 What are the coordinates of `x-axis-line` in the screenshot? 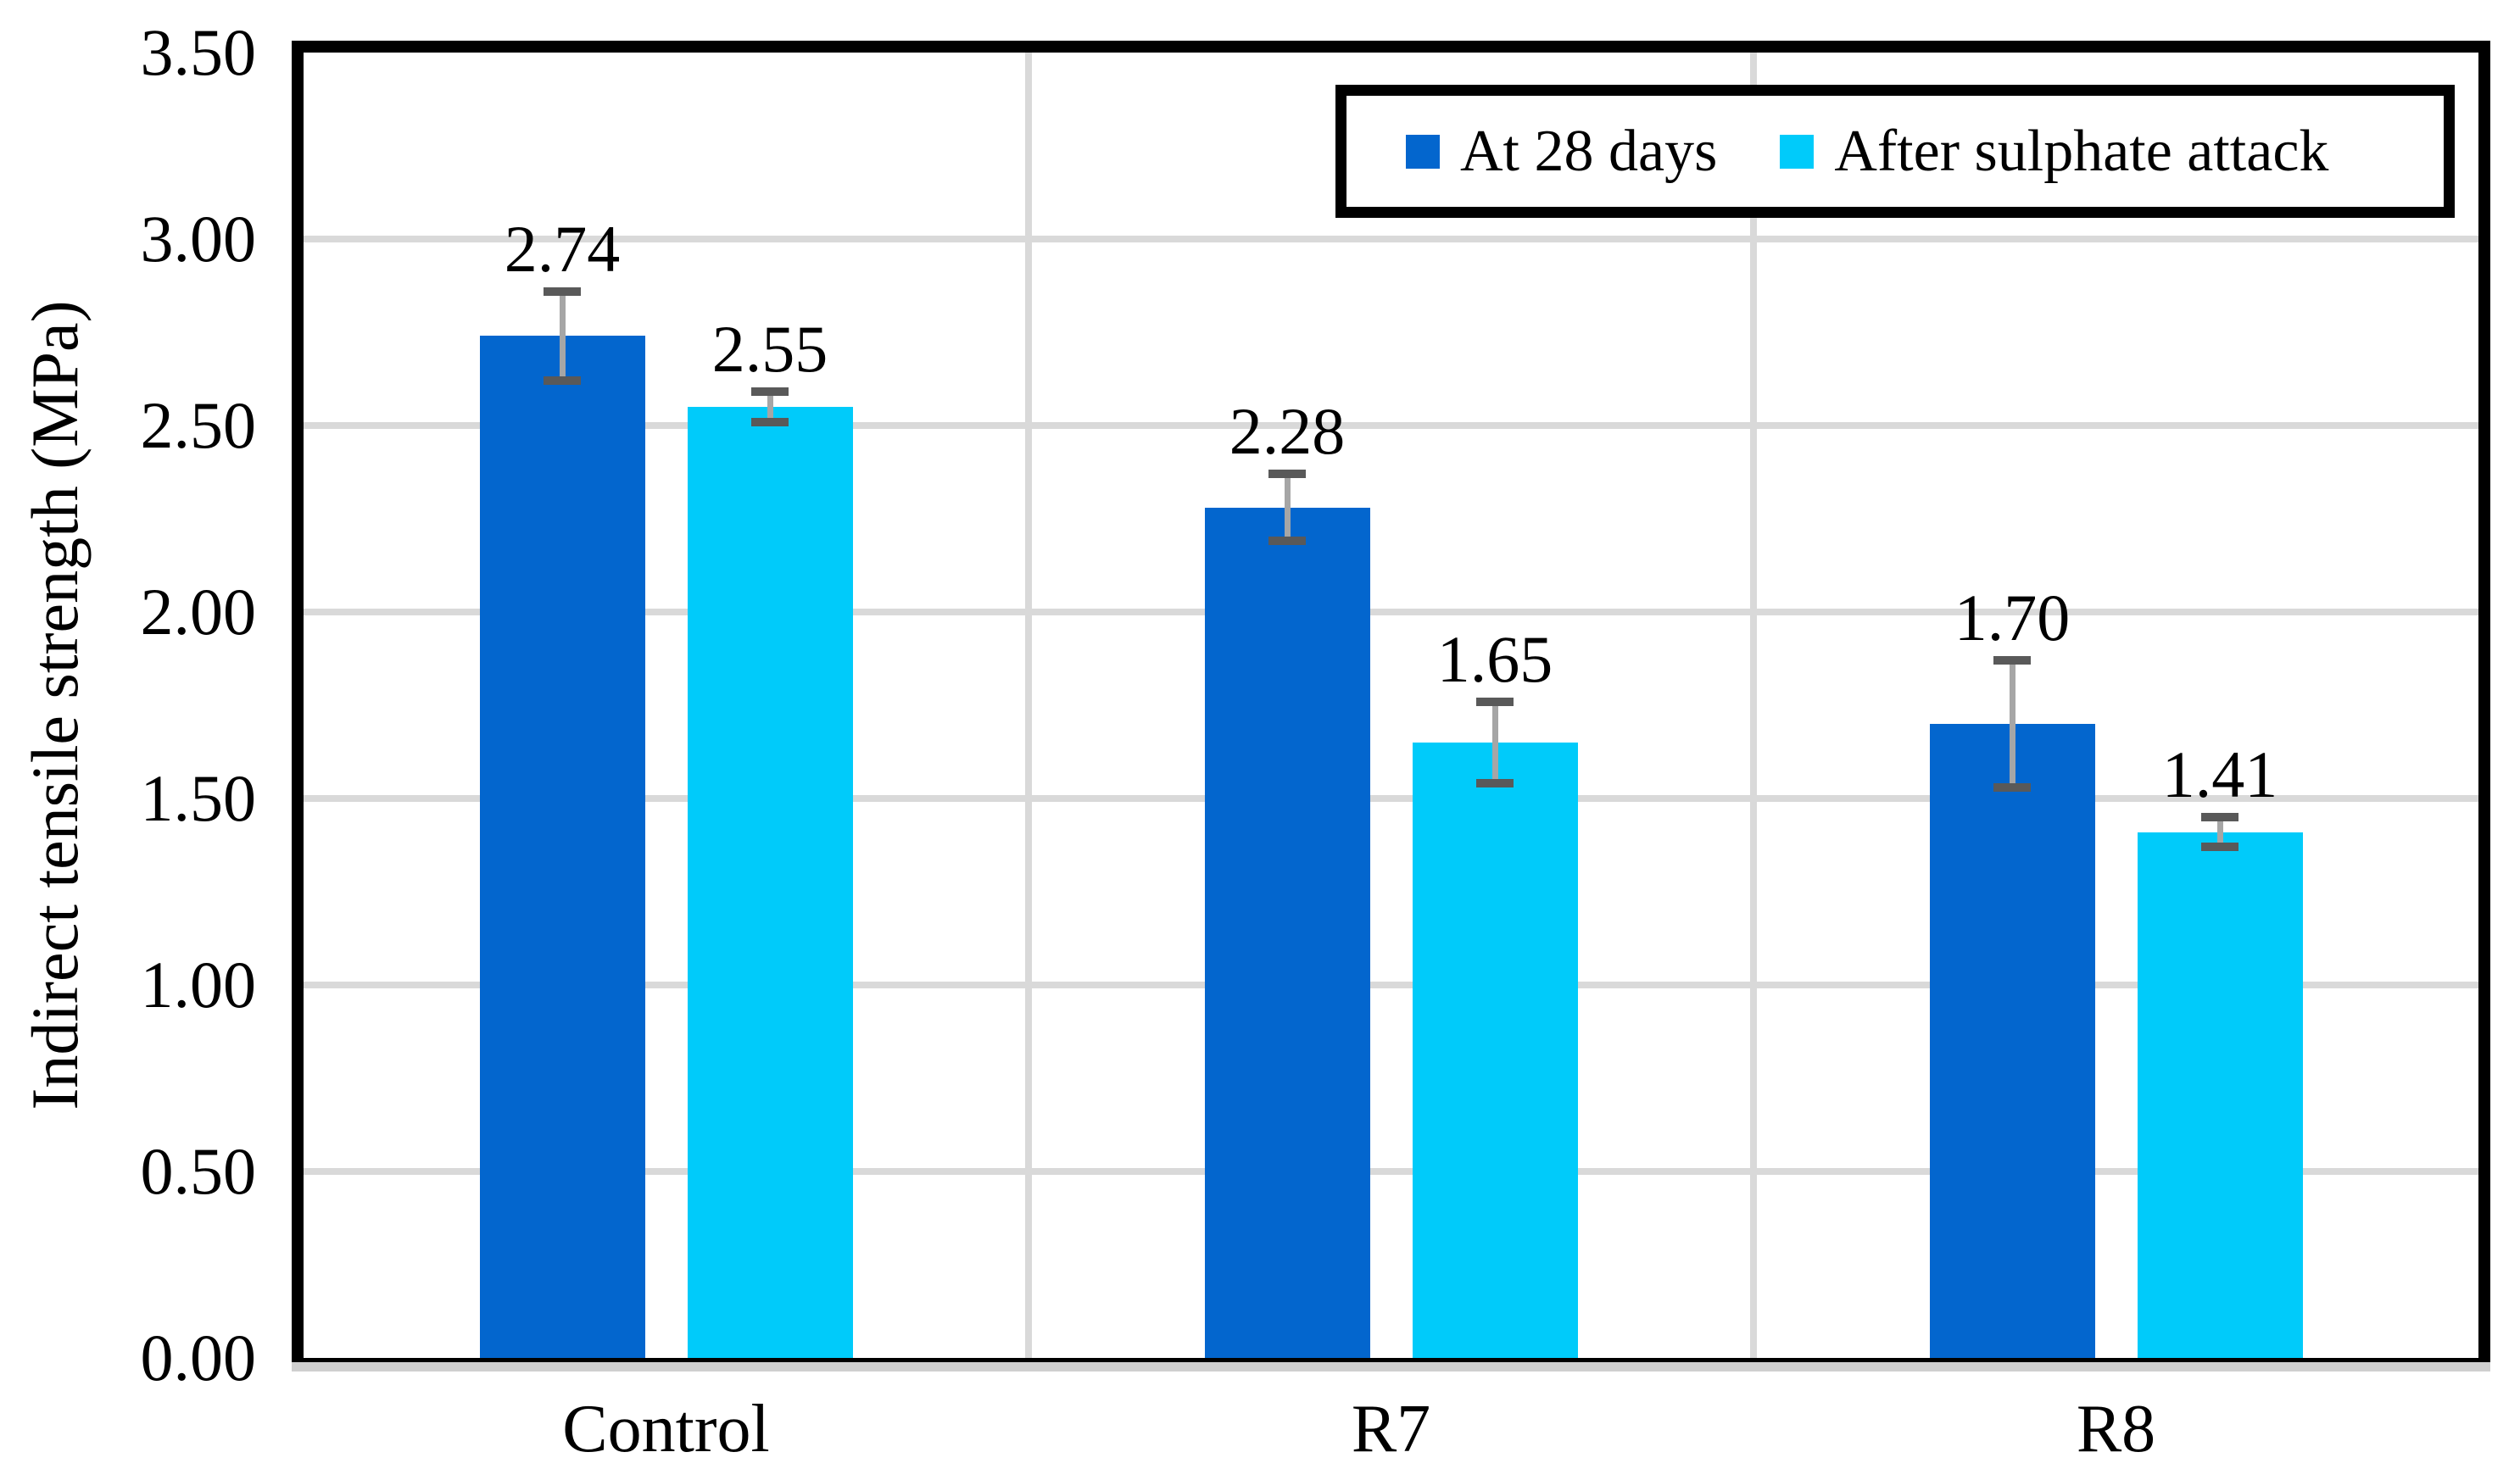 It's located at (1391, 1367).